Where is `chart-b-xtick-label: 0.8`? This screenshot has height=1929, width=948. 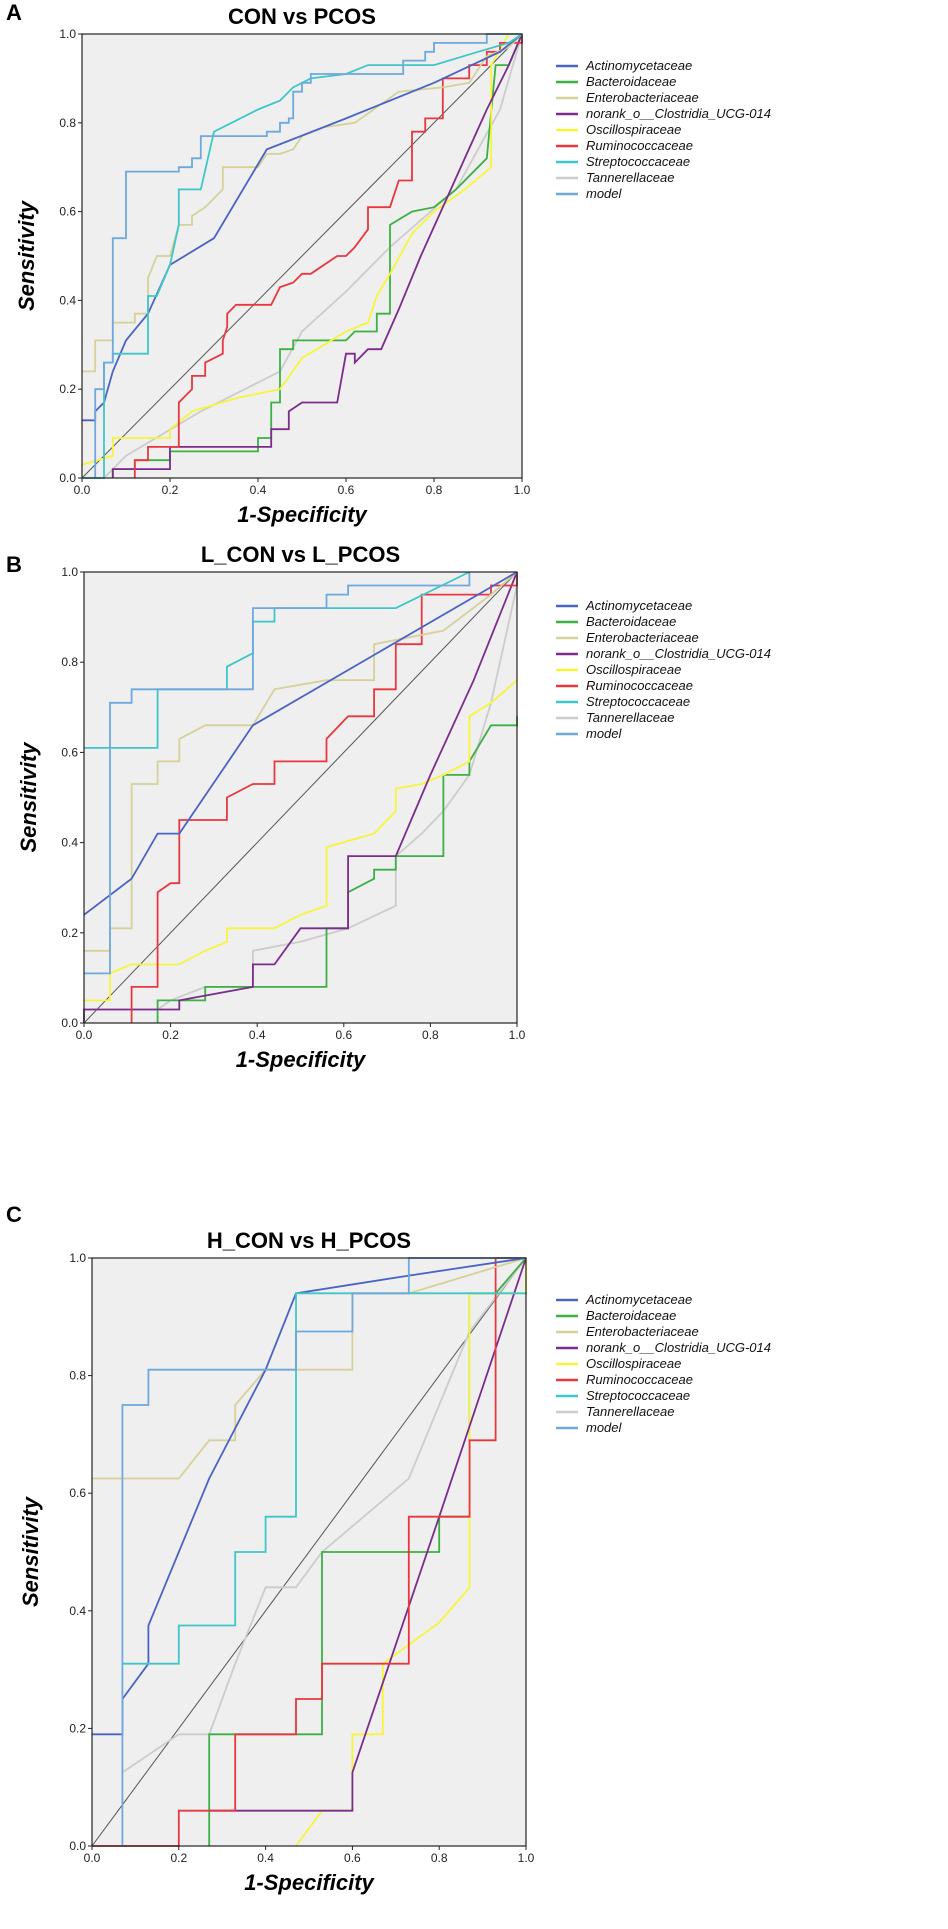 chart-b-xtick-label: 0.8 is located at coordinates (430, 1035).